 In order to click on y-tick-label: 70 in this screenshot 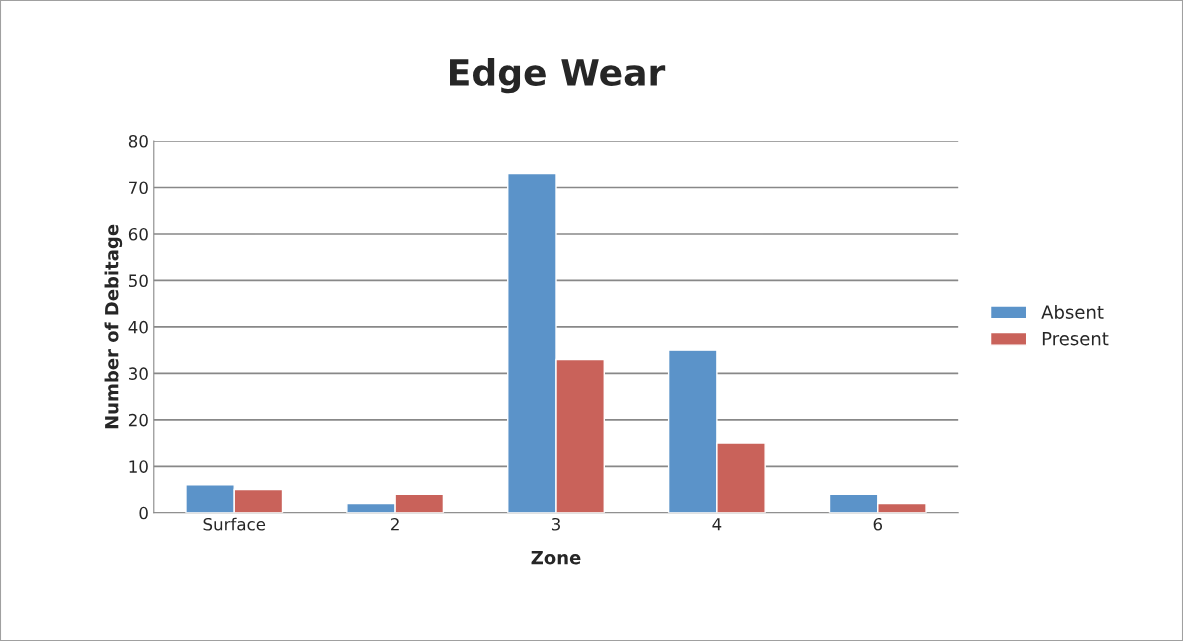, I will do `click(138, 188)`.